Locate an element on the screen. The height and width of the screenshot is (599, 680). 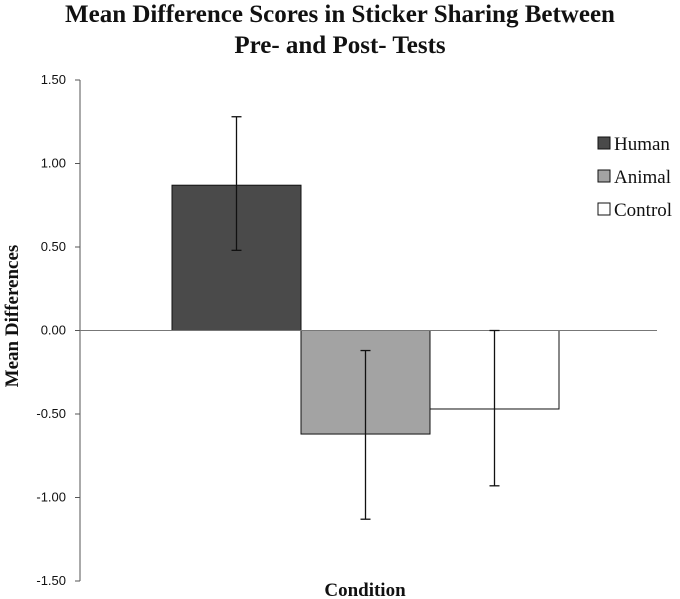
y-tick-label: 0.00 is located at coordinates (53, 330).